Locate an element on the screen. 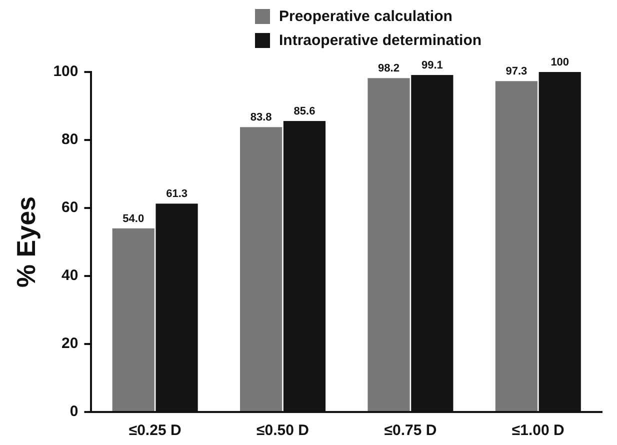  y-tick-label: 20 is located at coordinates (70, 343).